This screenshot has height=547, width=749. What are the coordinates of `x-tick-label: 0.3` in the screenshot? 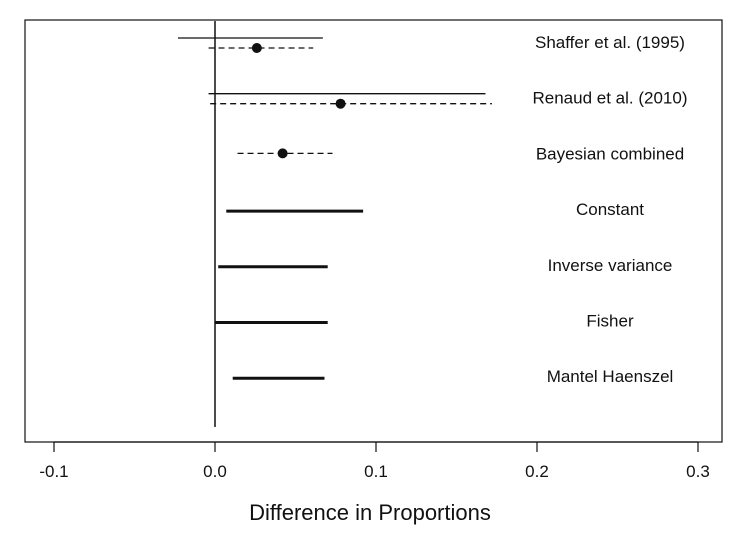 It's located at (698, 471).